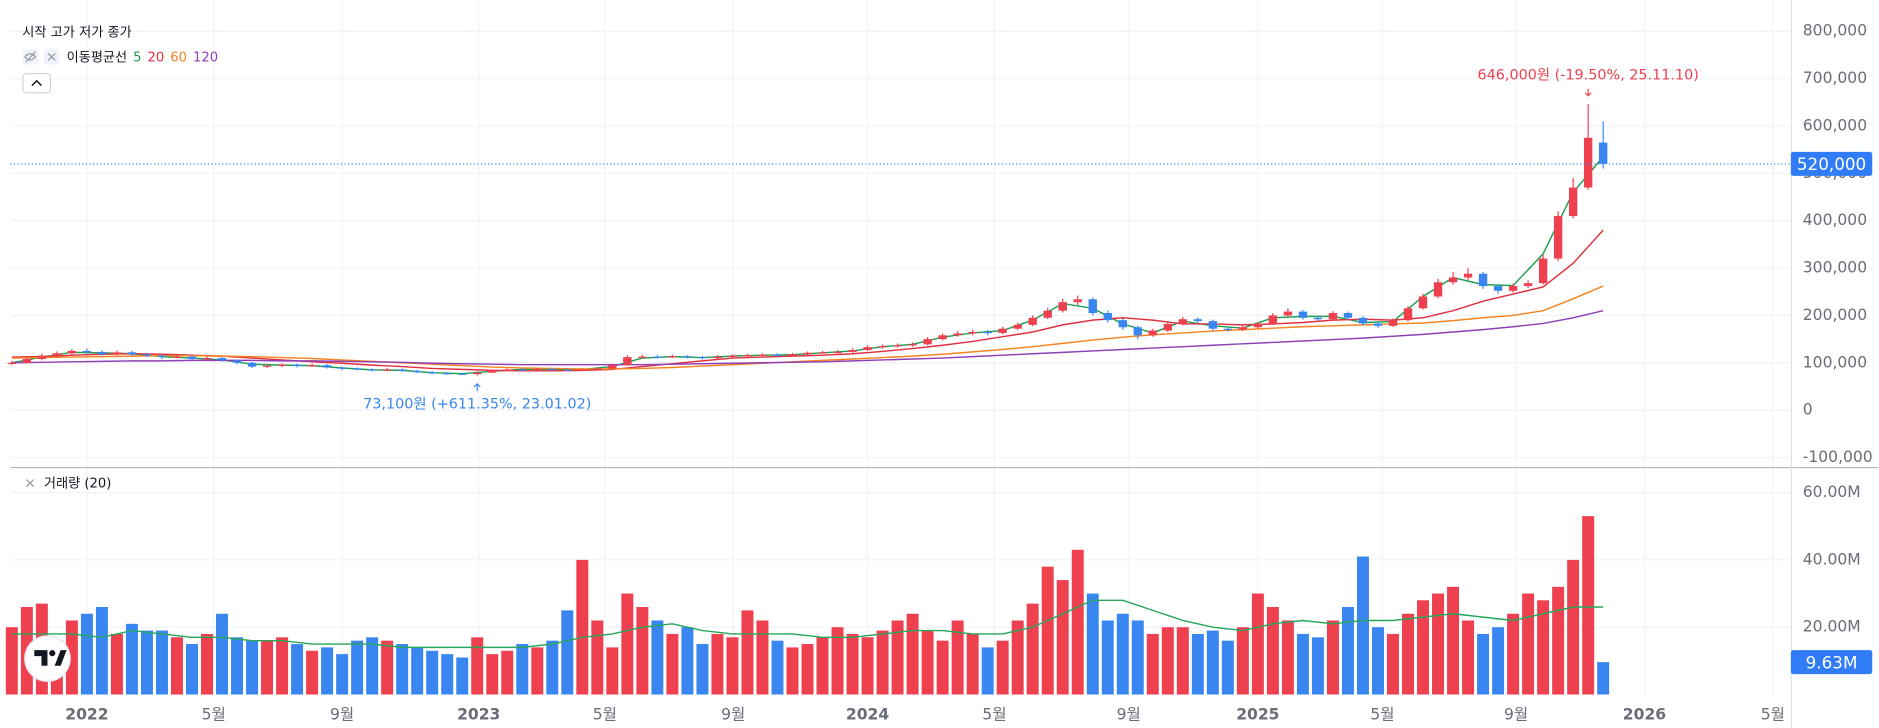 This screenshot has width=1879, height=728. Describe the element at coordinates (1835, 315) in the screenshot. I see `y-tick-label: 200,000` at that location.